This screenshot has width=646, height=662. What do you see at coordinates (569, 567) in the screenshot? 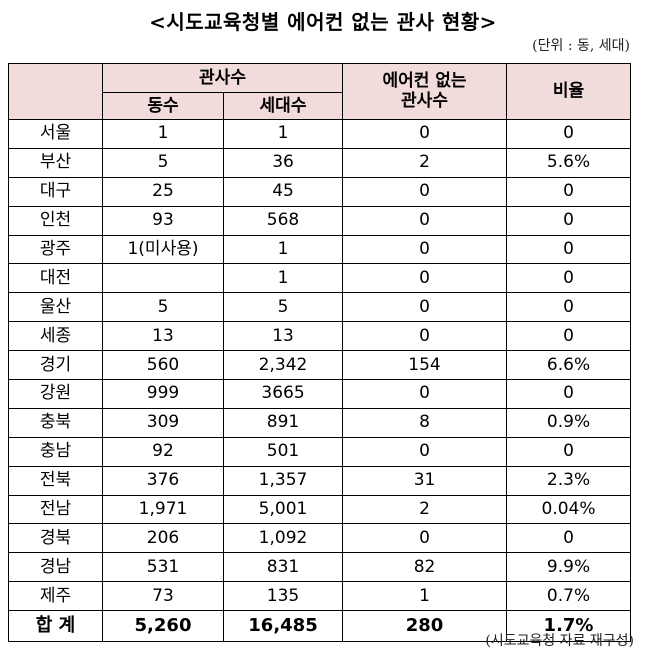
I see `ratio-cell: 9.9%` at bounding box center [569, 567].